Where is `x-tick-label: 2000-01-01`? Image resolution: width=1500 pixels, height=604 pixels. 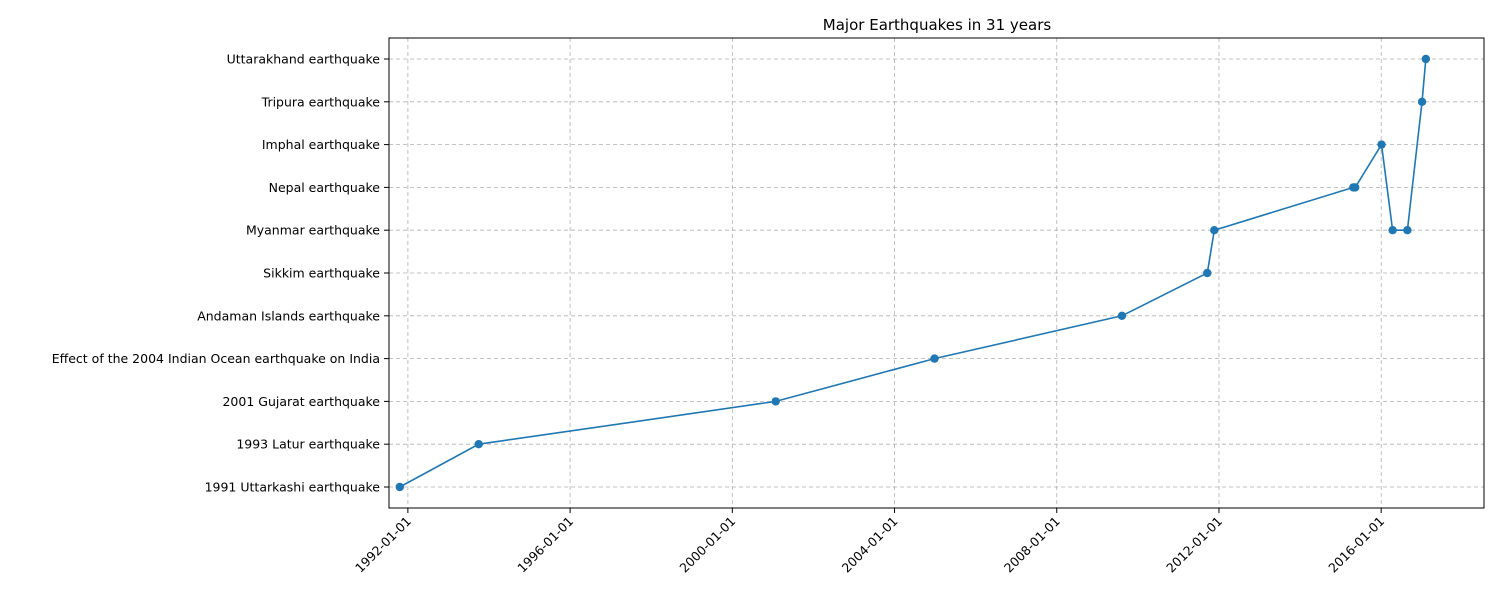
x-tick-label: 2000-01-01 is located at coordinates (707, 545).